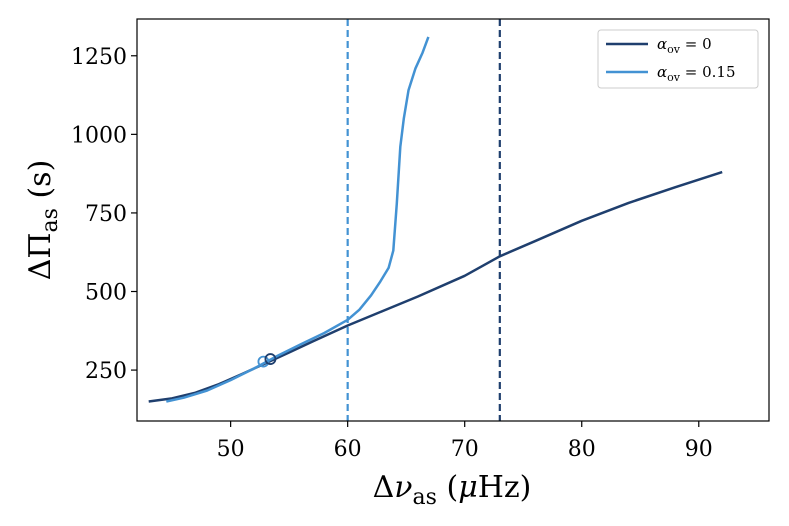 This screenshot has height=526, width=789. What do you see at coordinates (99, 57) in the screenshot?
I see `y-tick-label-4: 1250` at bounding box center [99, 57].